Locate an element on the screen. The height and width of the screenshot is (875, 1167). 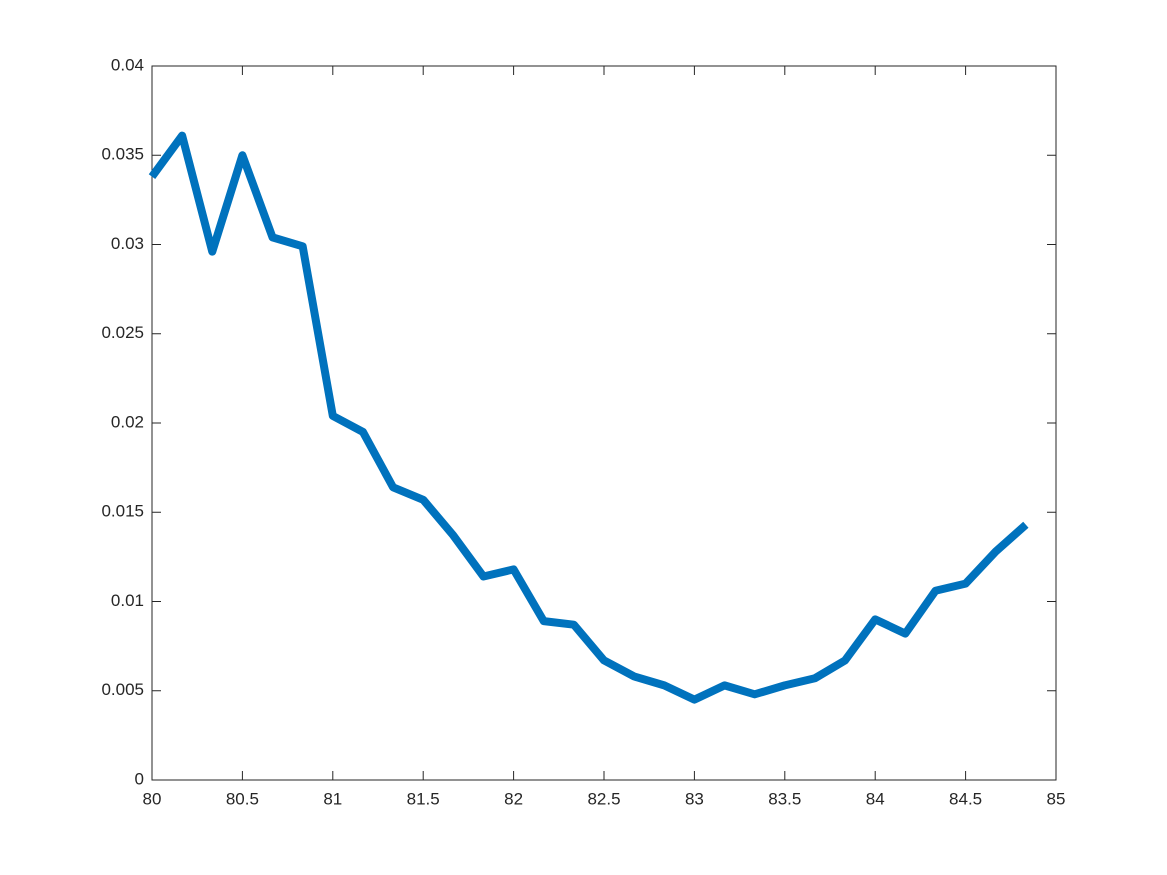
x-tick-label: 80.5 is located at coordinates (242, 798).